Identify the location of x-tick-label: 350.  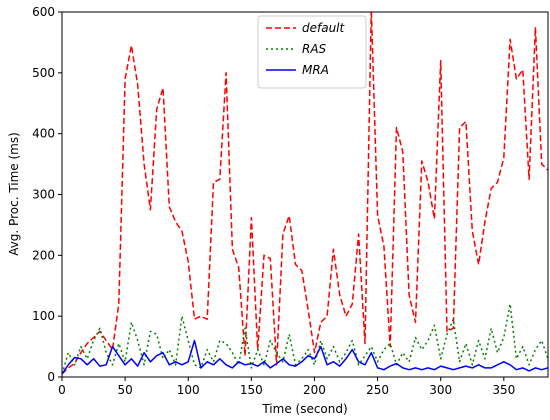
(503, 390).